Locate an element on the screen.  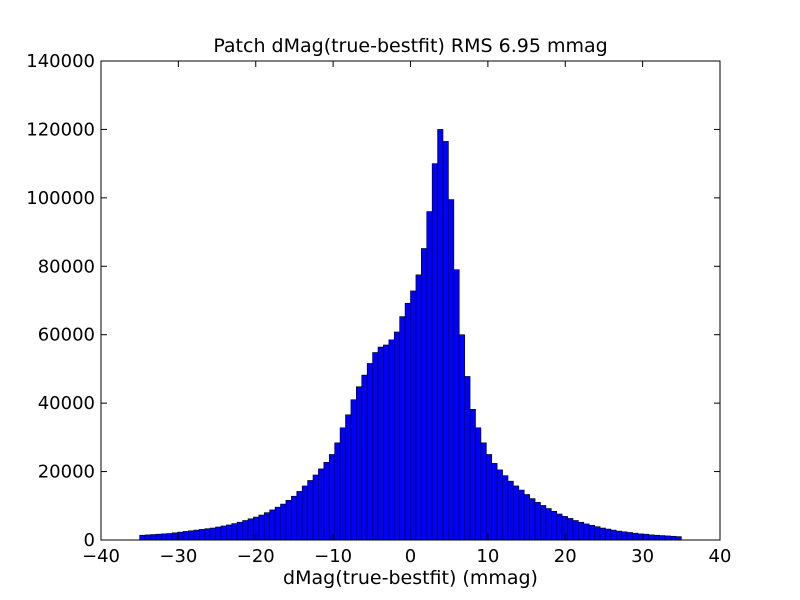
x-tick-label: −30 is located at coordinates (178, 556).